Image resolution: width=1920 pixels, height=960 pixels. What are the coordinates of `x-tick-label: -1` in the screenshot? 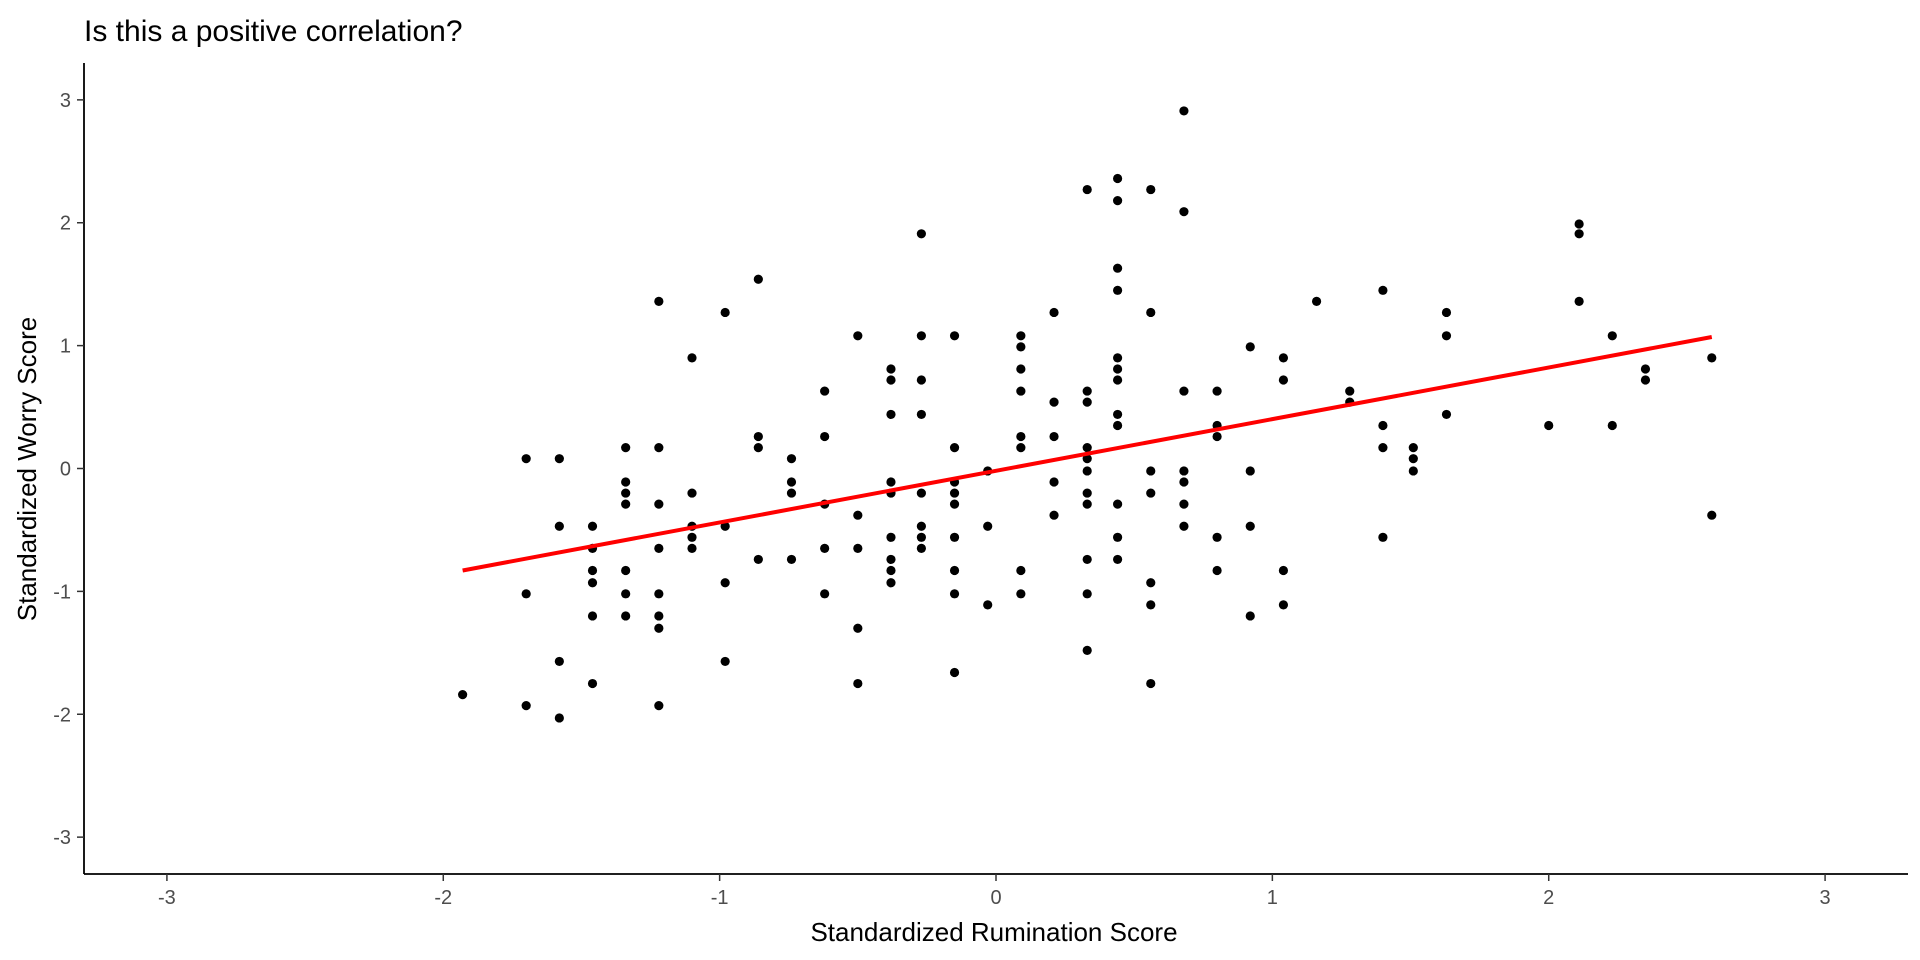 It's located at (720, 898).